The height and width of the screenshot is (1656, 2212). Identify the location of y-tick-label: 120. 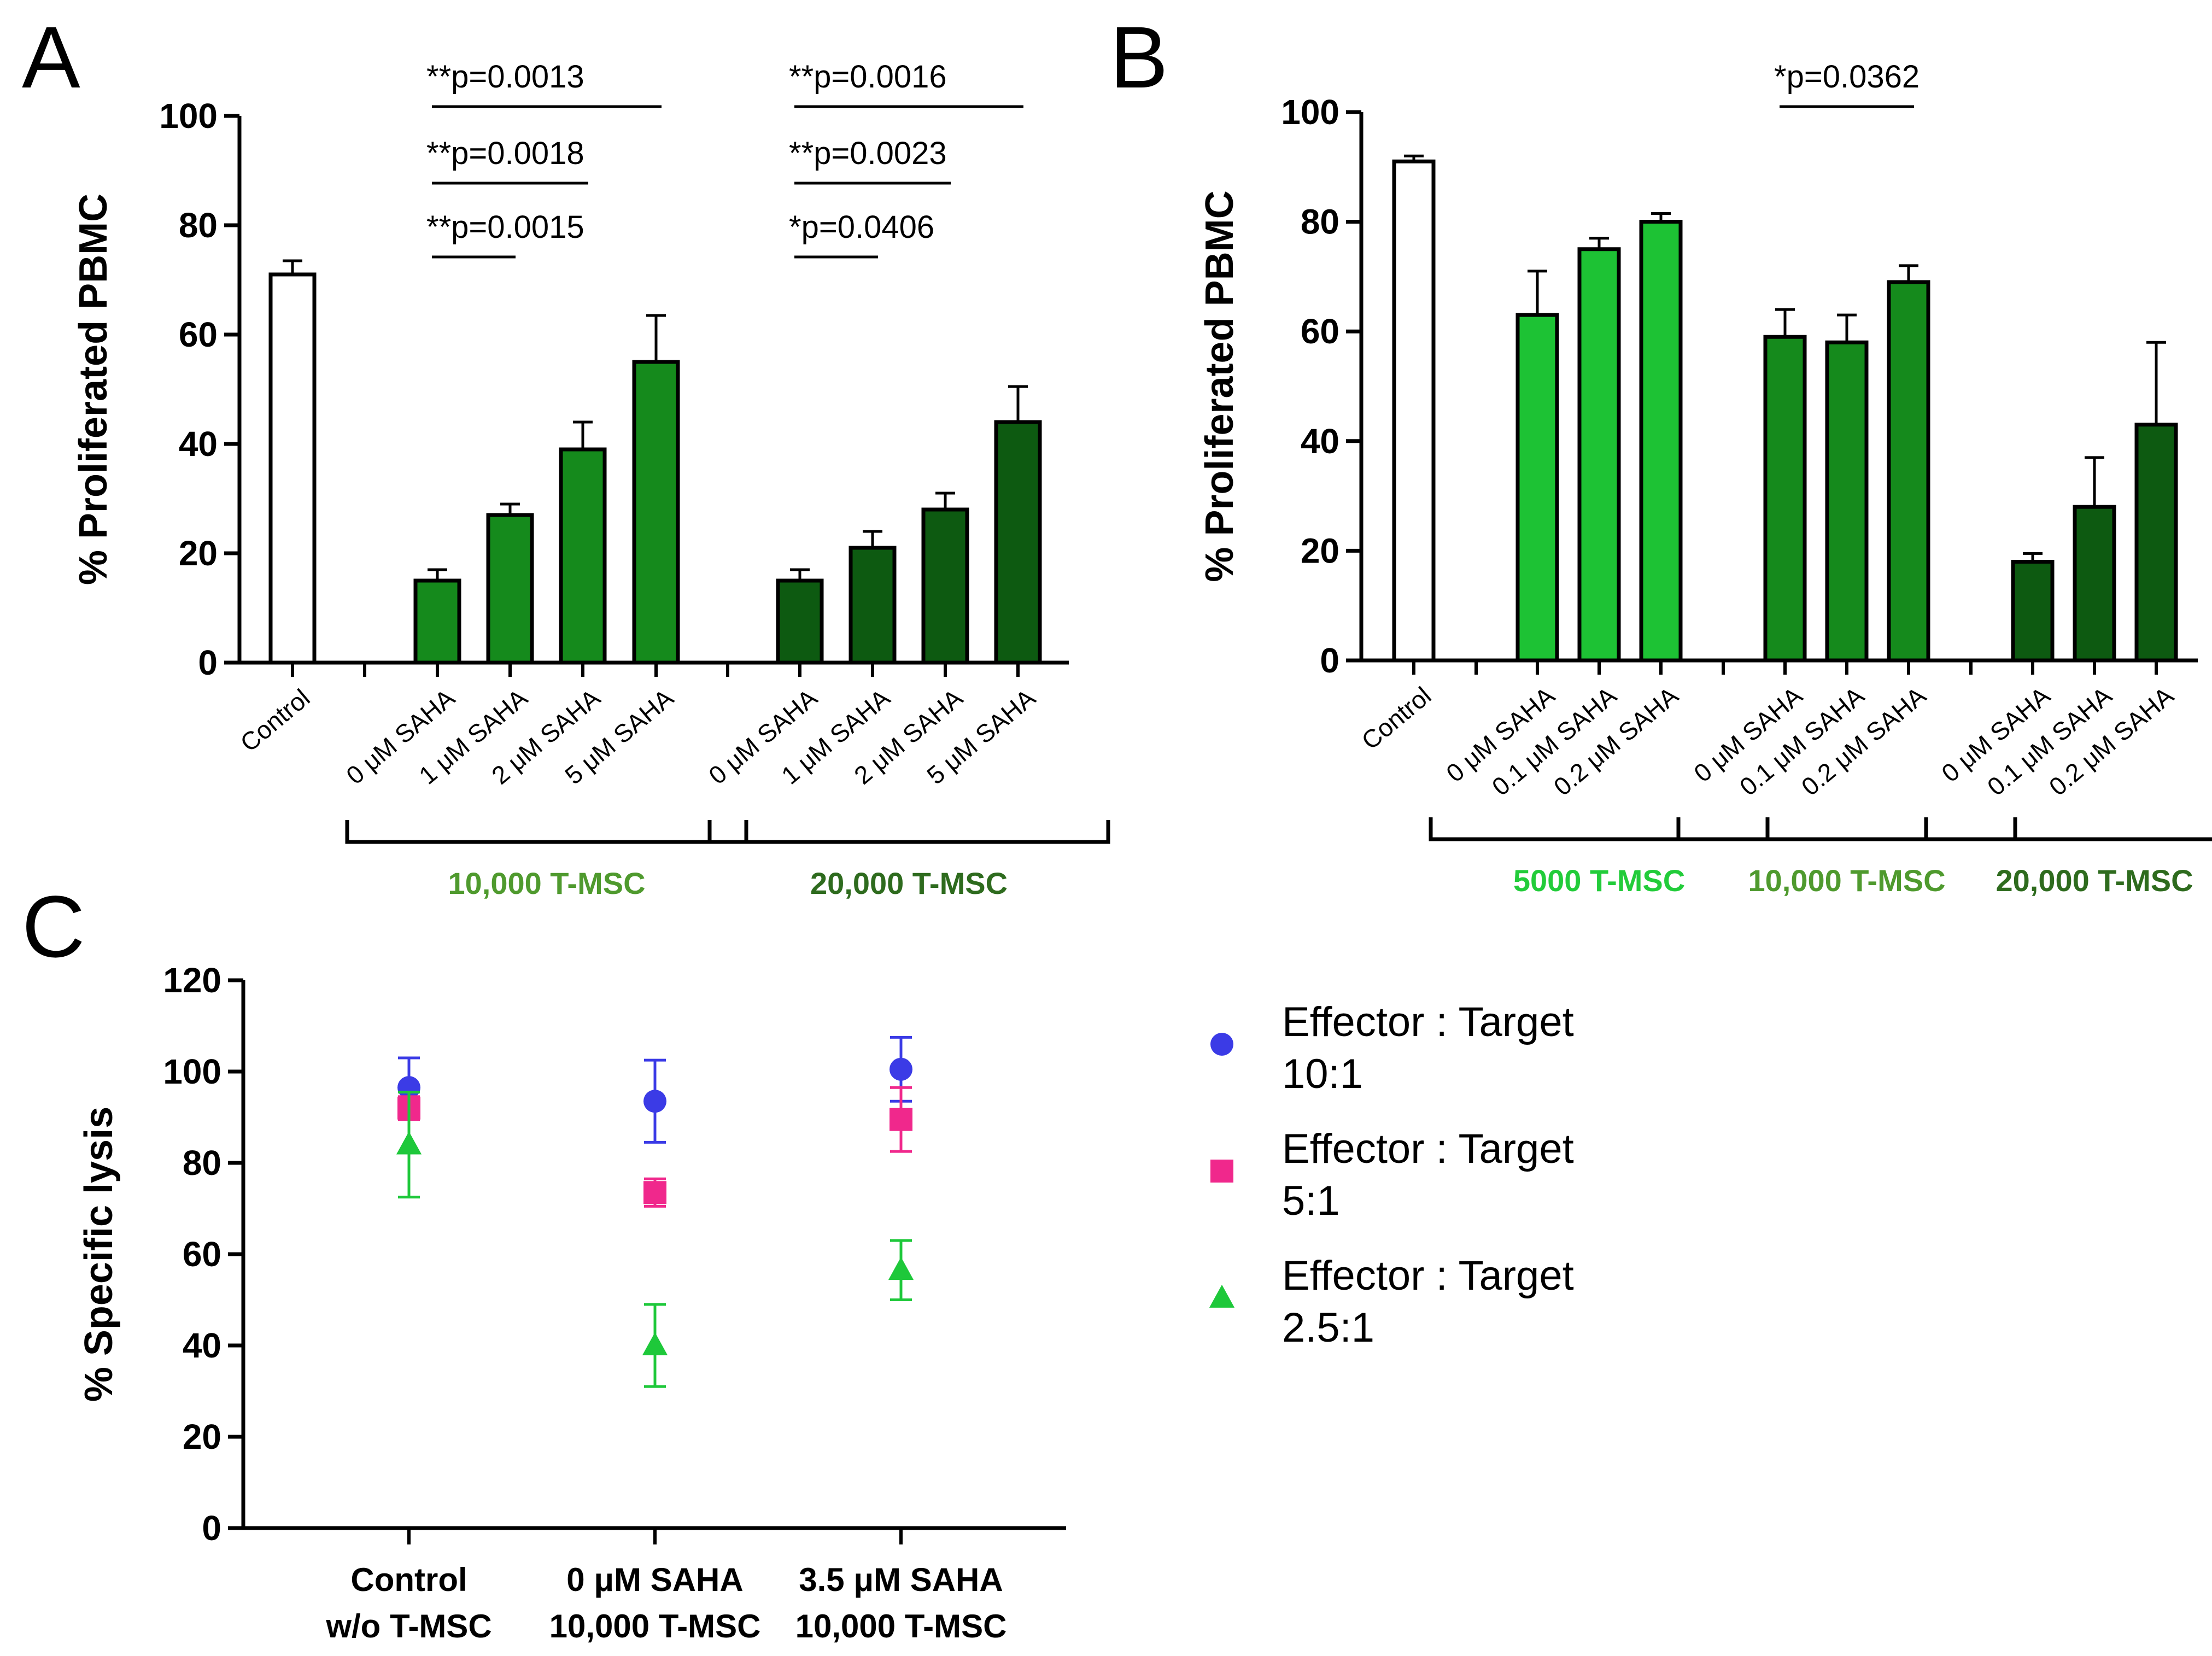
(192, 980).